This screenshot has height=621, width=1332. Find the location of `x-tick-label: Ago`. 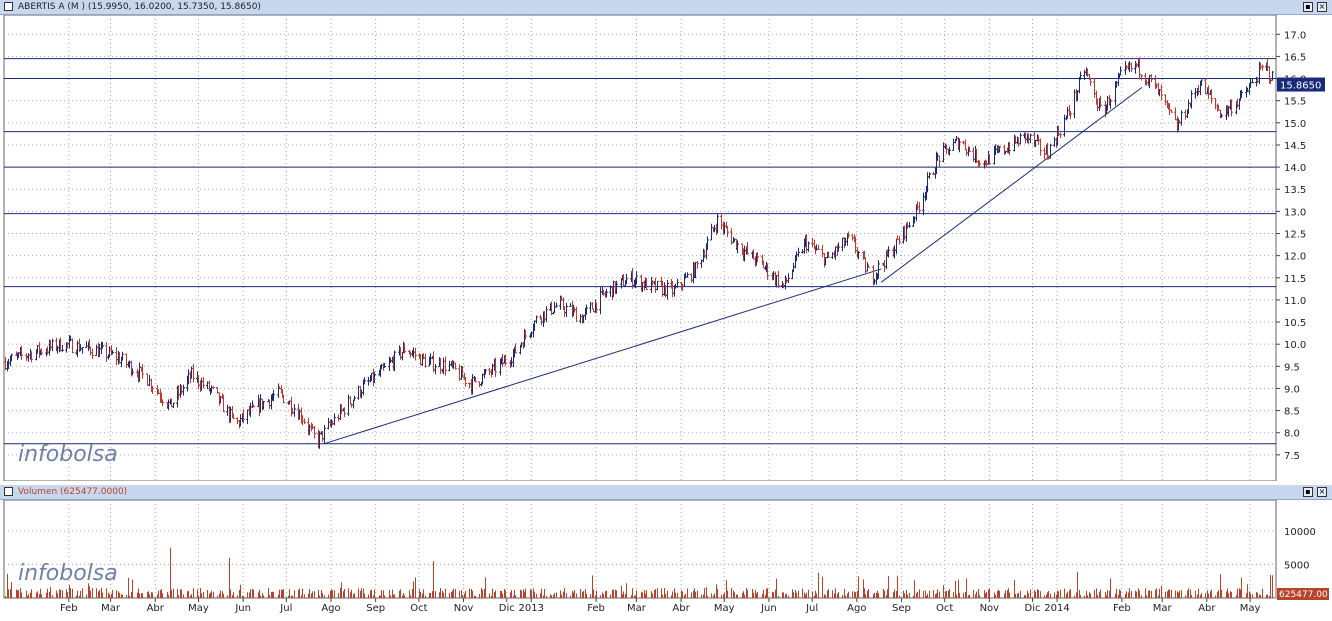

x-tick-label: Ago is located at coordinates (856, 608).